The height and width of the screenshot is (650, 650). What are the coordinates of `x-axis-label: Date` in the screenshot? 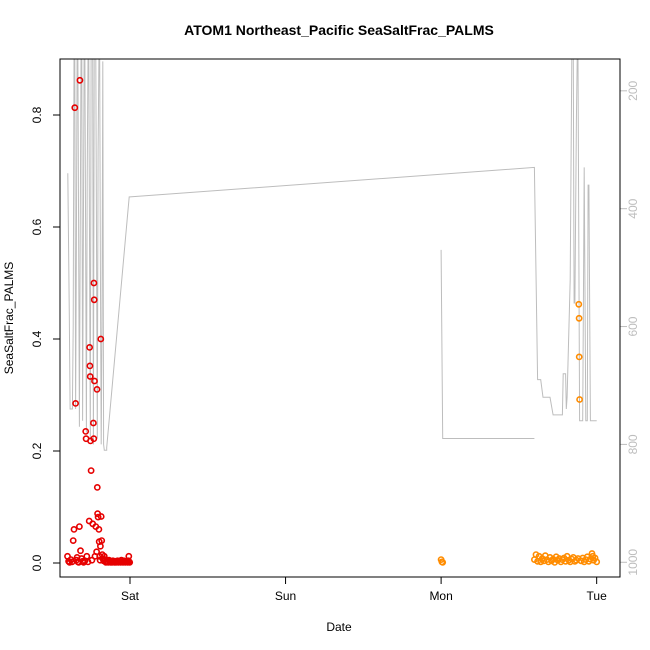 It's located at (339, 627).